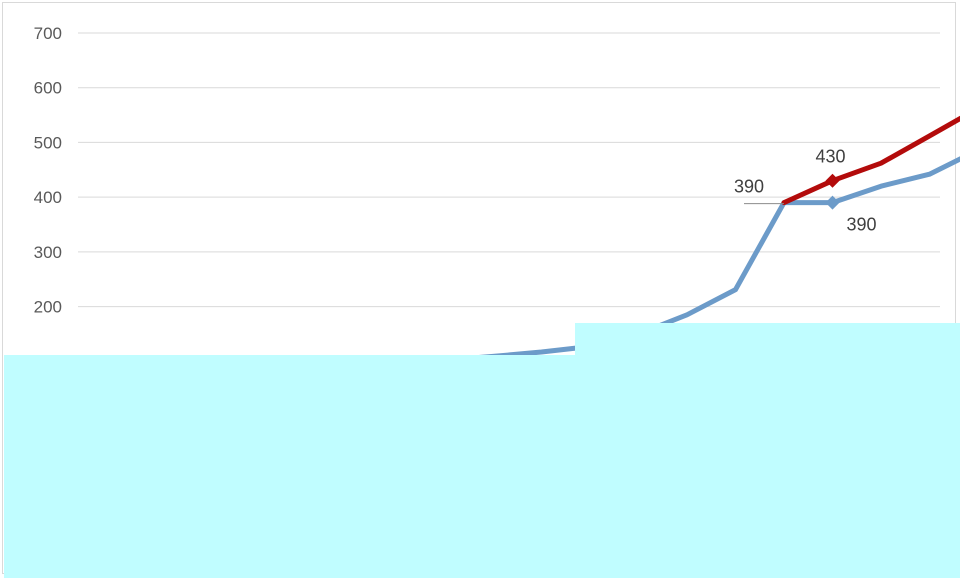 This screenshot has width=960, height=578. Describe the element at coordinates (832, 202) in the screenshot. I see `series-0-marker` at that location.